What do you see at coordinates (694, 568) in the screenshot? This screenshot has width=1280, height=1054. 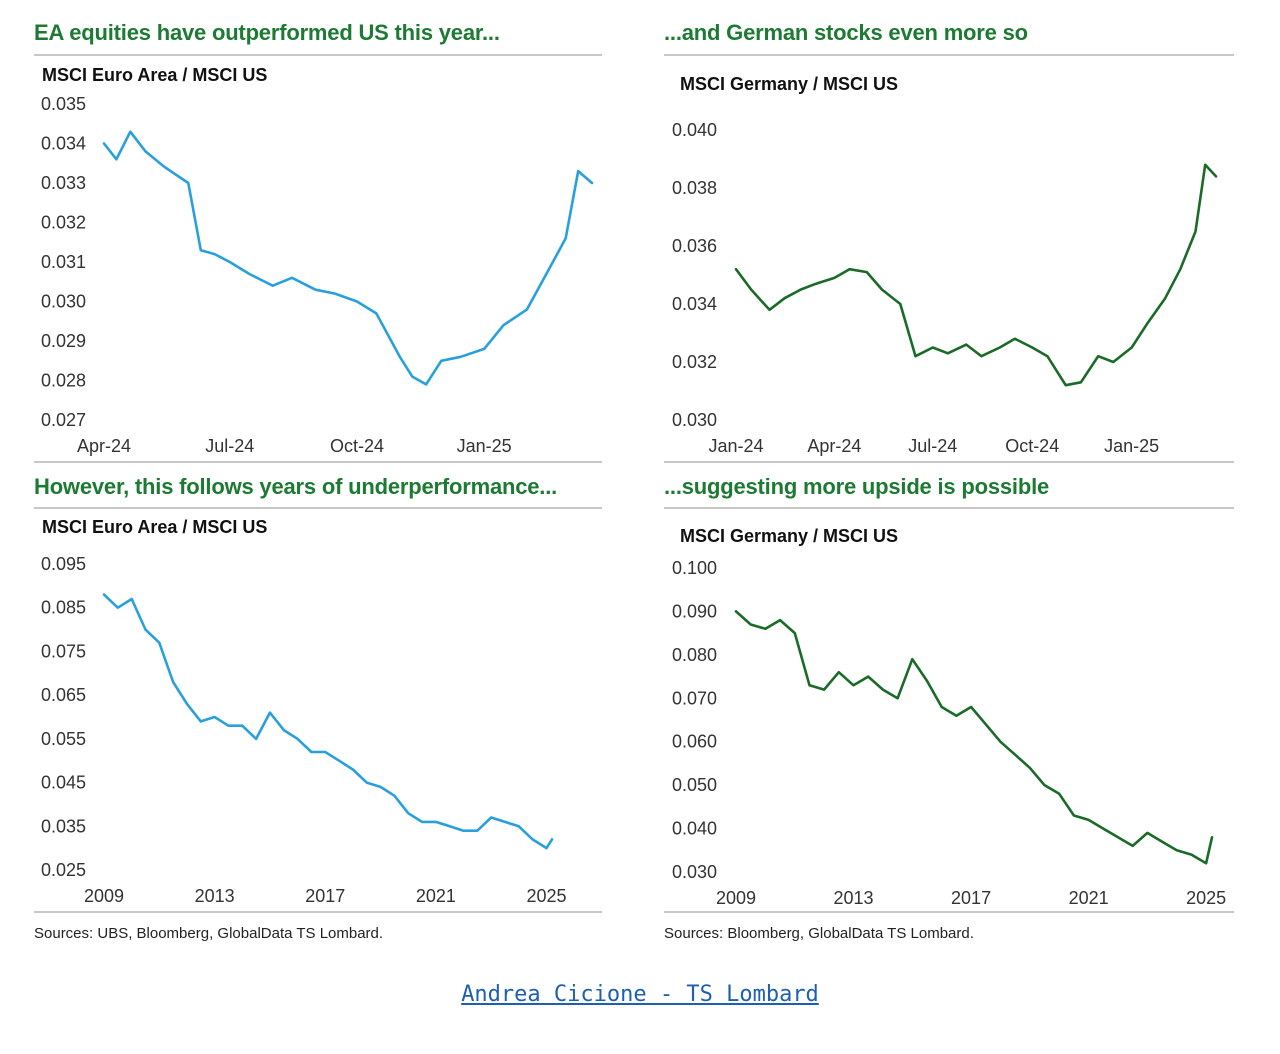 I see `y-tick-label: 0.100` at bounding box center [694, 568].